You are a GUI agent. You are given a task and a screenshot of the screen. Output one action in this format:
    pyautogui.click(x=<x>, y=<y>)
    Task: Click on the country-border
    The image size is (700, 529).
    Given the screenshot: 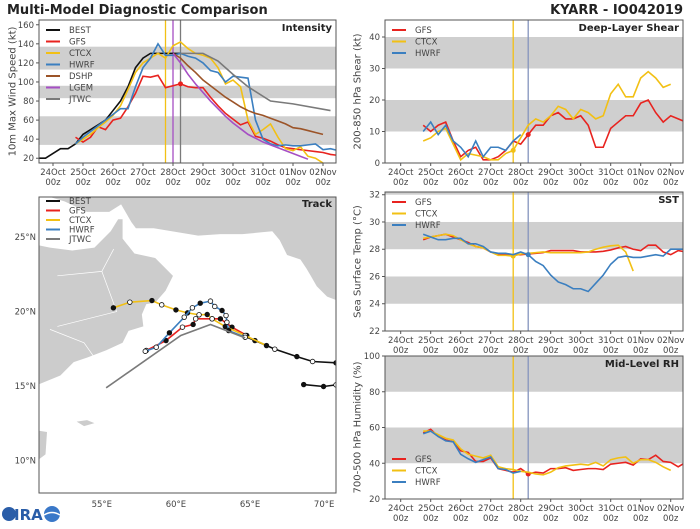 What is the action you would take?
    pyautogui.click(x=87, y=299)
    